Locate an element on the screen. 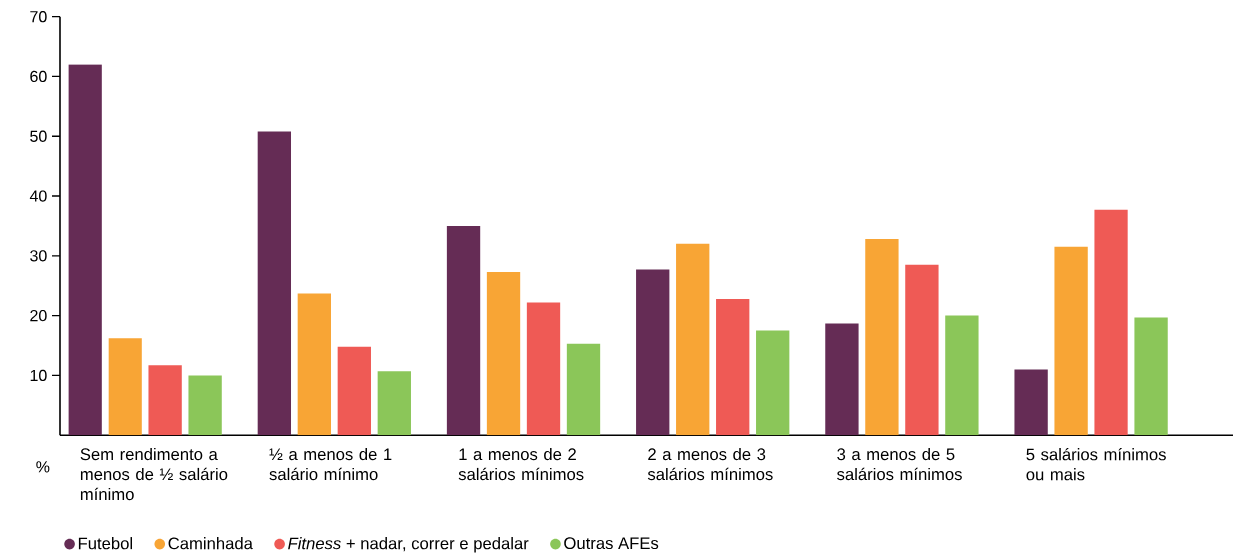 The width and height of the screenshot is (1253, 553). legend-label: Caminhada is located at coordinates (210, 543).